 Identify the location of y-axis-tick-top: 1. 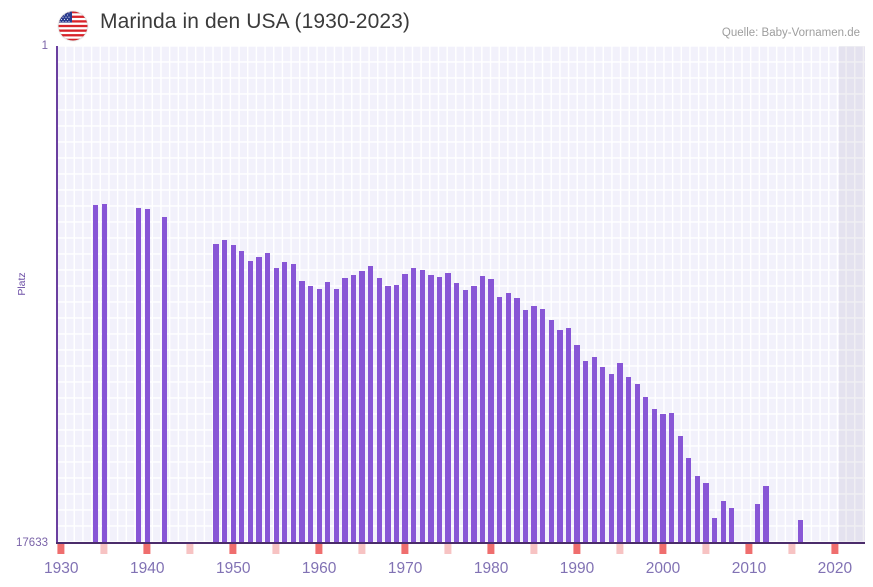
(44, 46).